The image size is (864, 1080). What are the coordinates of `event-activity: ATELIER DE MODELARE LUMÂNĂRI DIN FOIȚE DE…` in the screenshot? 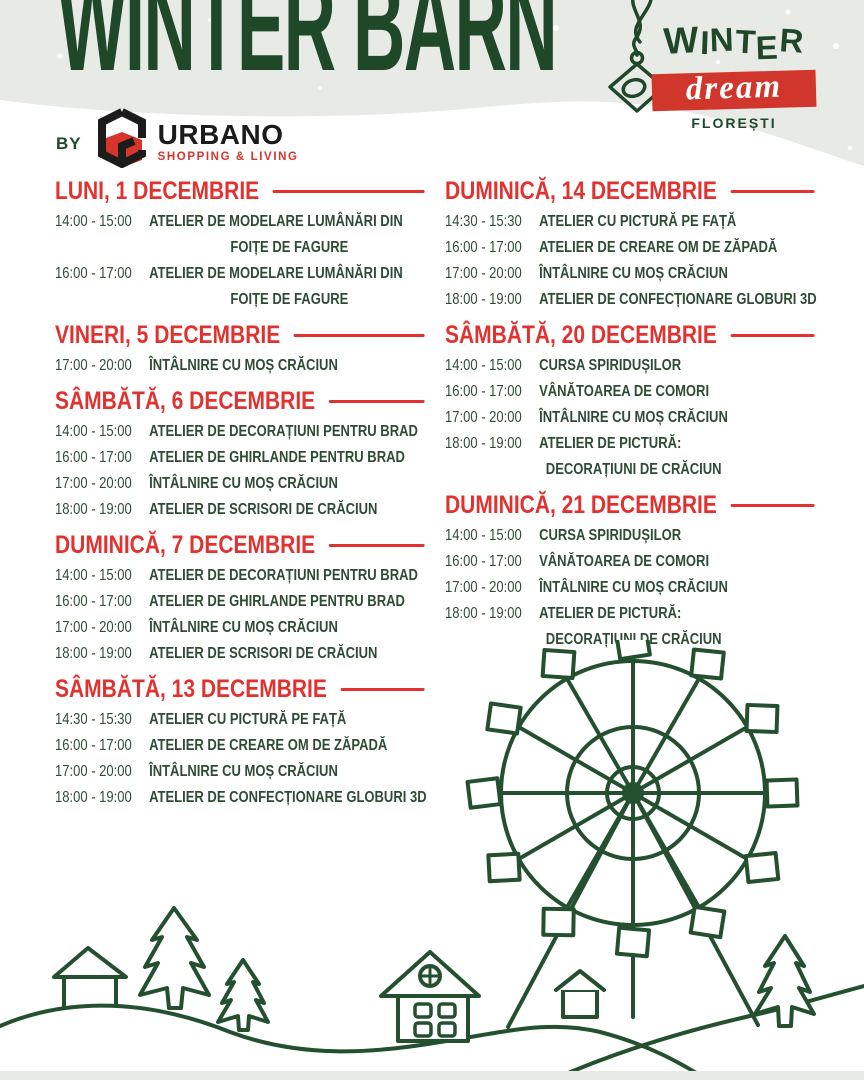 It's located at (289, 287).